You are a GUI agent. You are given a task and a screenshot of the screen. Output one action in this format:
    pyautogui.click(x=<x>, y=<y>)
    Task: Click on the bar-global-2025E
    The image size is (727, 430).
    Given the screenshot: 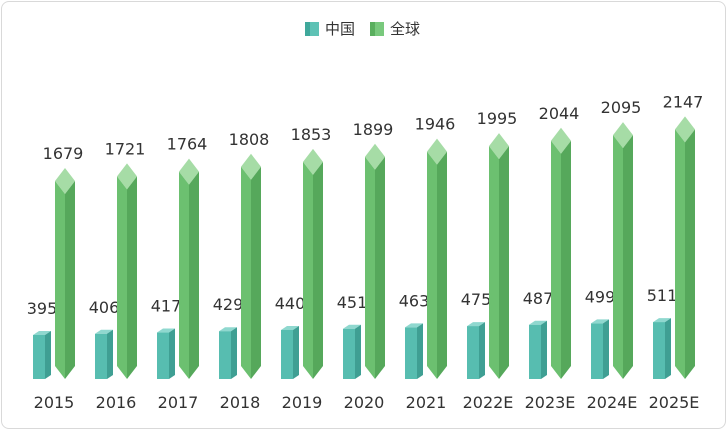 What is the action you would take?
    pyautogui.click(x=685, y=247)
    